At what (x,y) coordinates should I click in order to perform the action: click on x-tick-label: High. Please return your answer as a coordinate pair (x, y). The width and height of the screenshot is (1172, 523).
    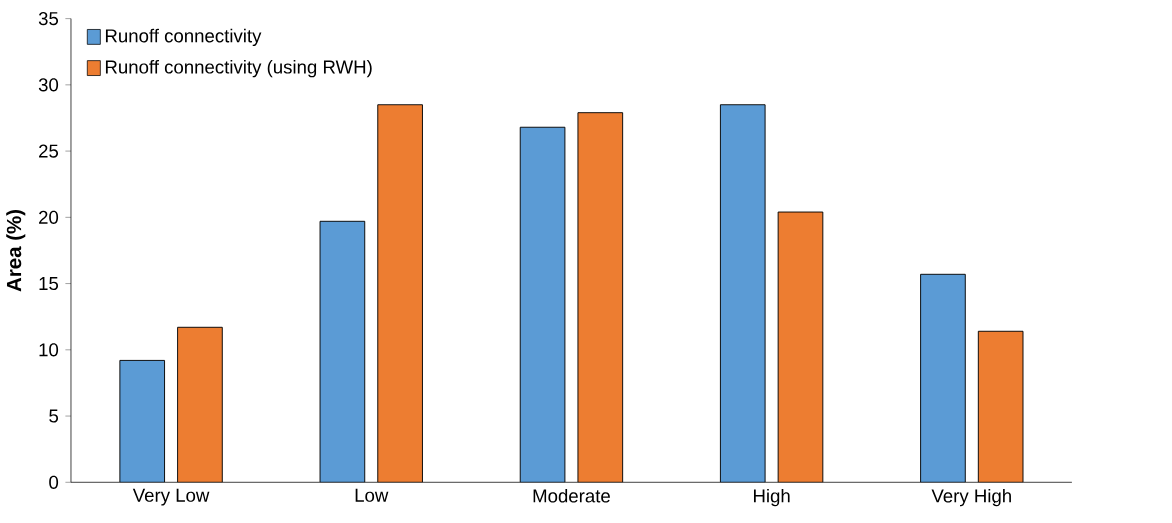
    Looking at the image, I should click on (771, 497).